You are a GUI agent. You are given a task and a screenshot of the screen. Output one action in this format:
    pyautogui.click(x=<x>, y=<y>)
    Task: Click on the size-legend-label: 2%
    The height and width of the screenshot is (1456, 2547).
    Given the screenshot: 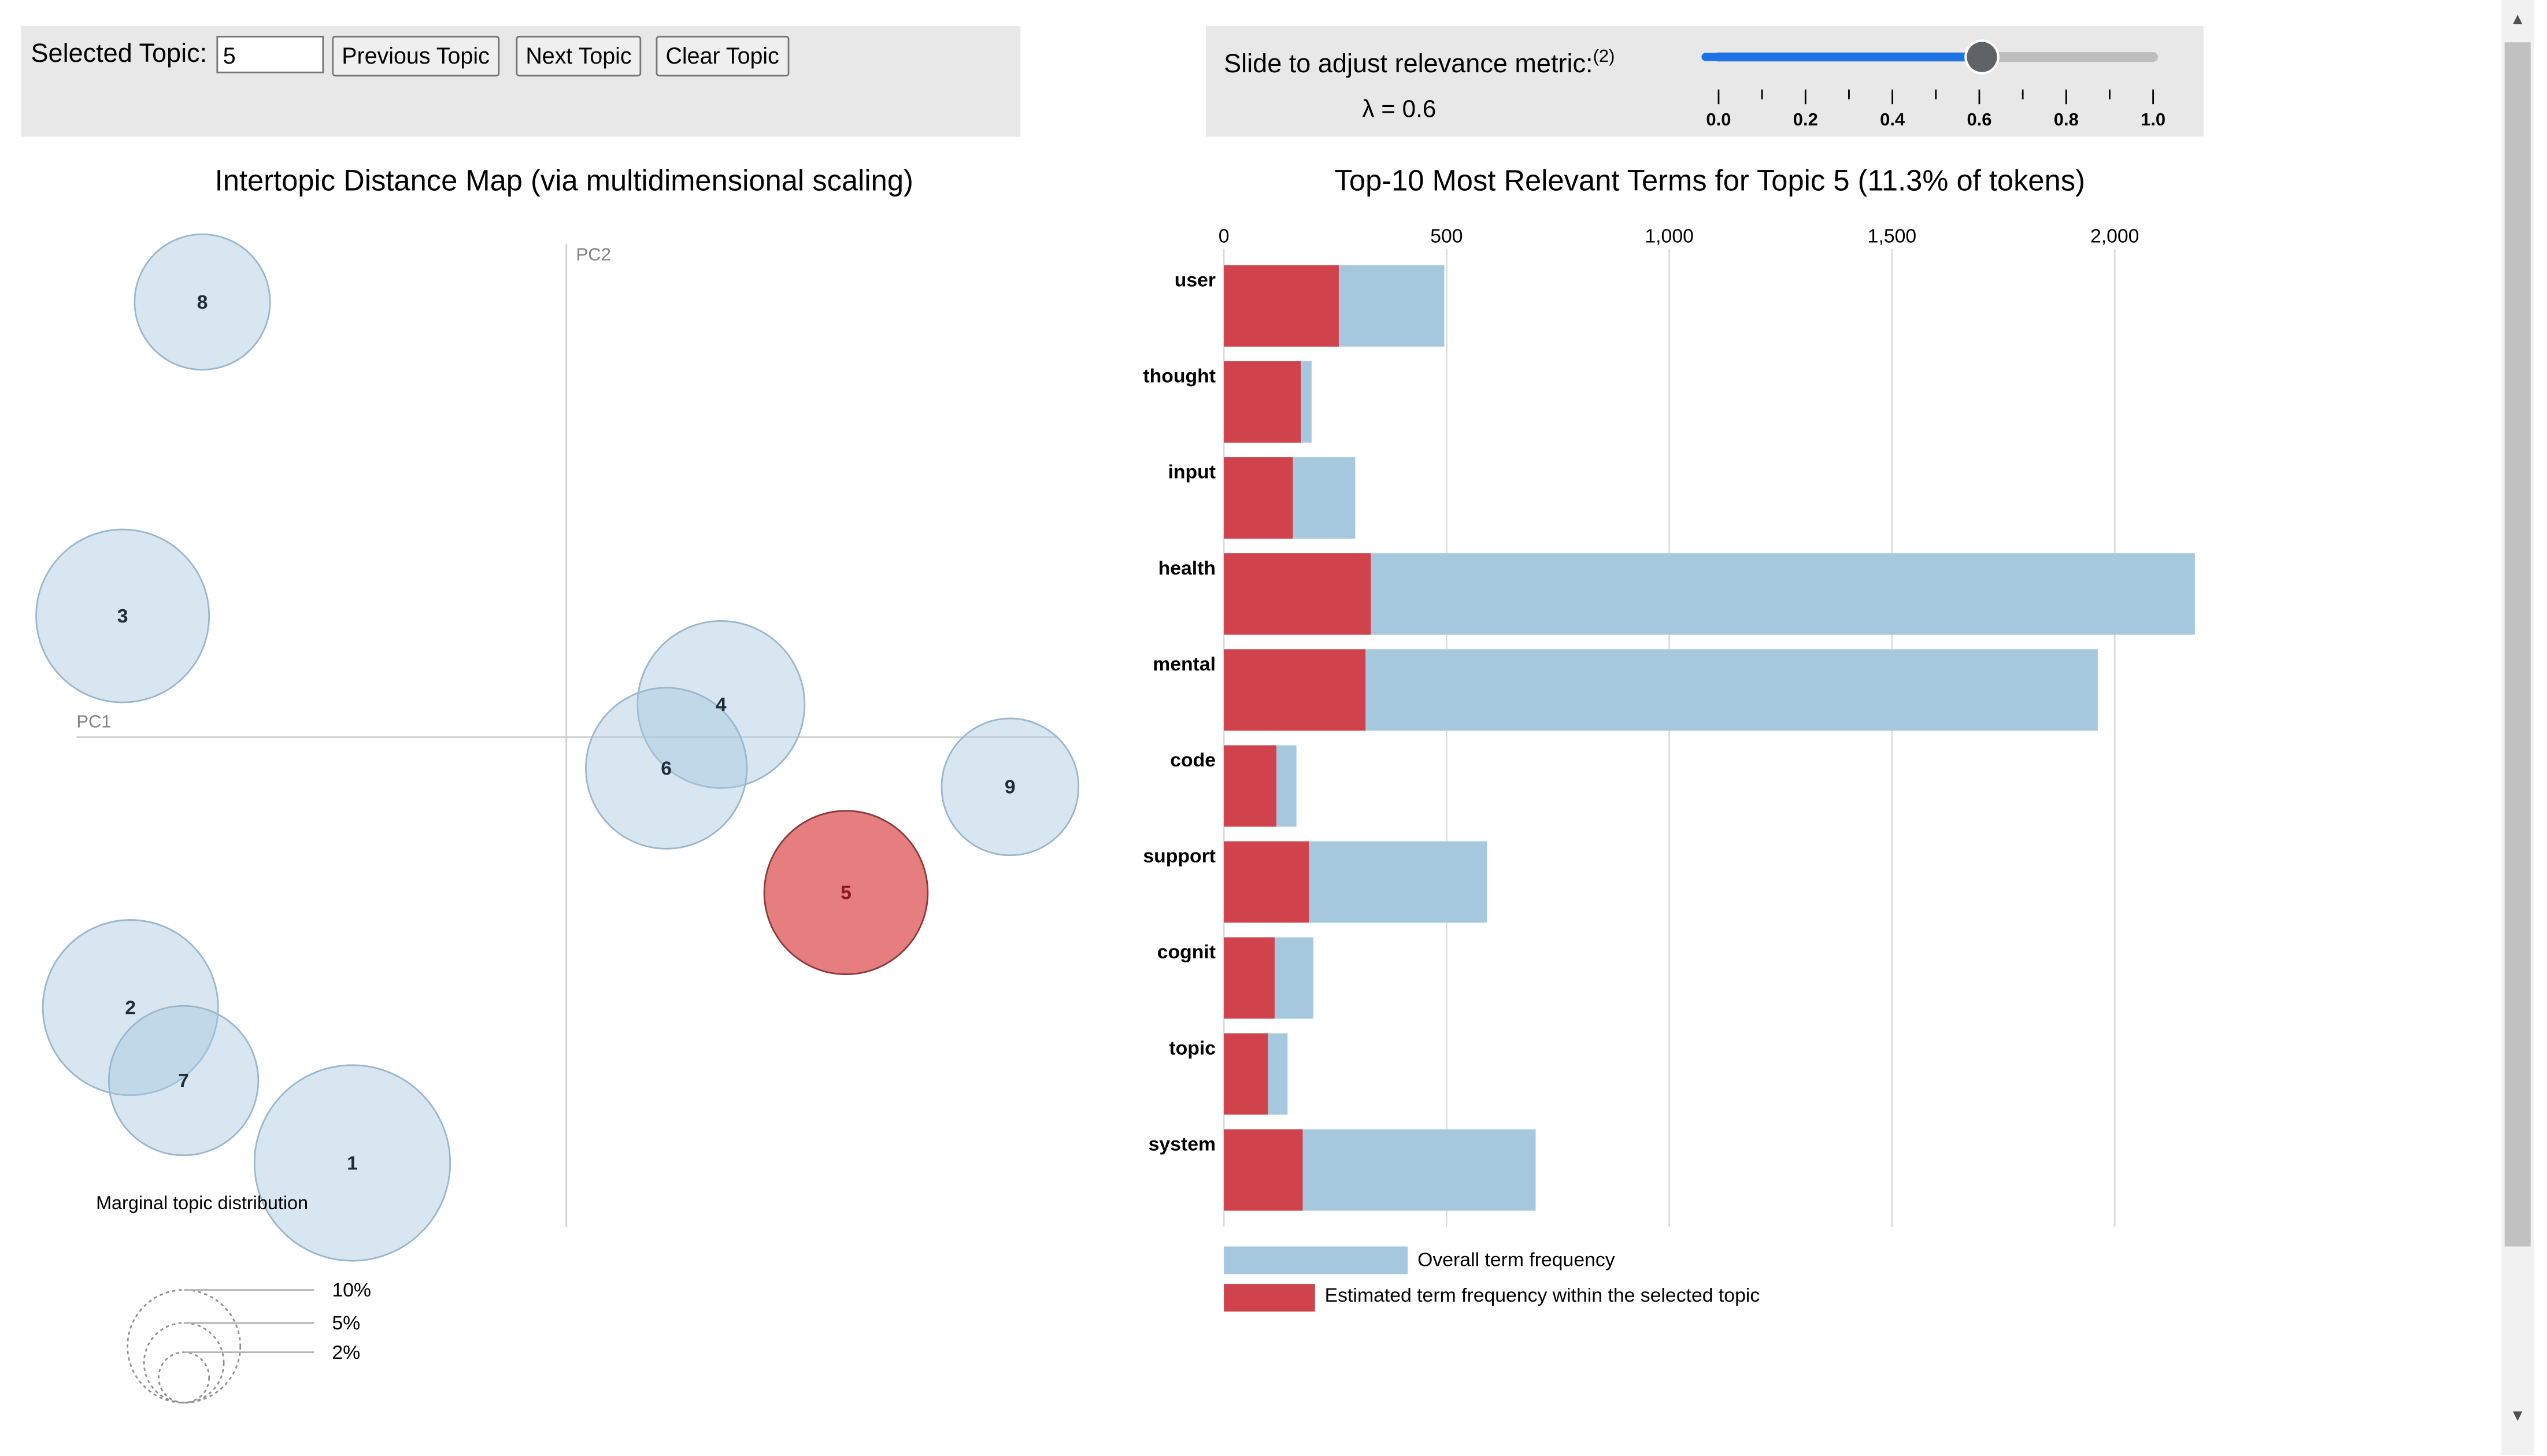 What is the action you would take?
    pyautogui.click(x=346, y=1353)
    